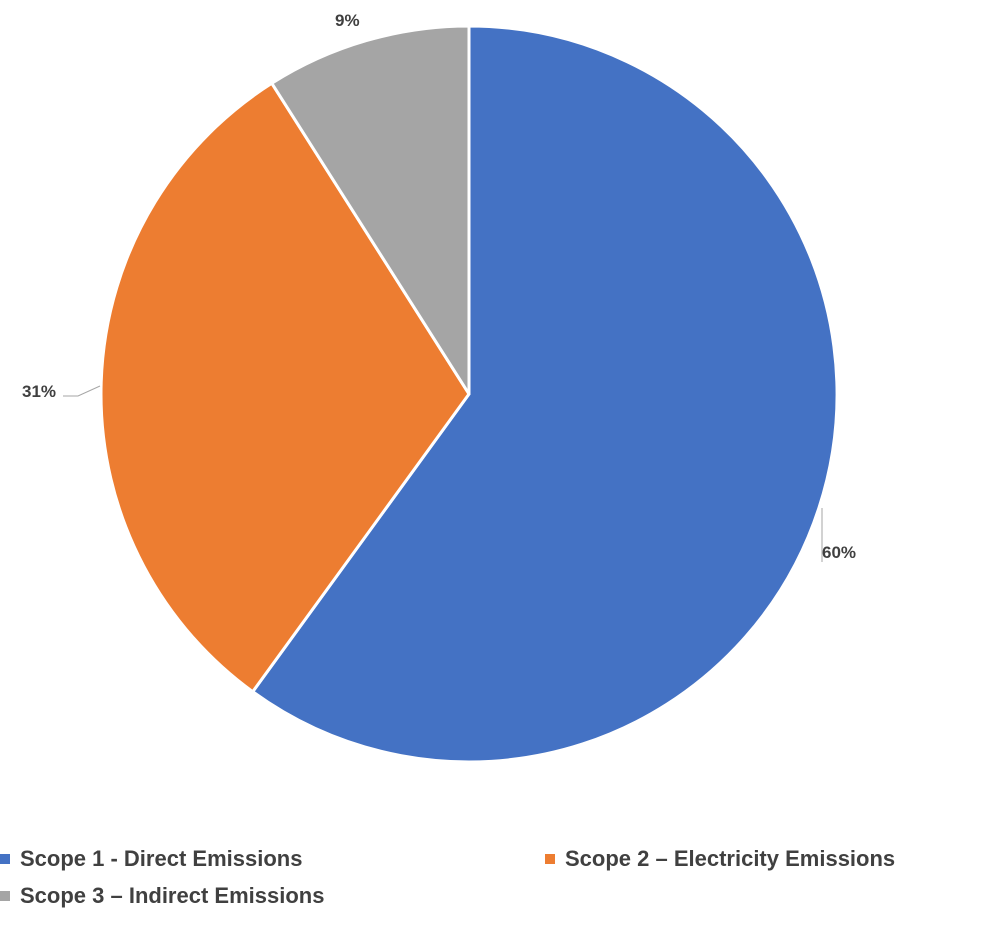  Describe the element at coordinates (39, 391) in the screenshot. I see `data-label-scope-2: 31%` at that location.